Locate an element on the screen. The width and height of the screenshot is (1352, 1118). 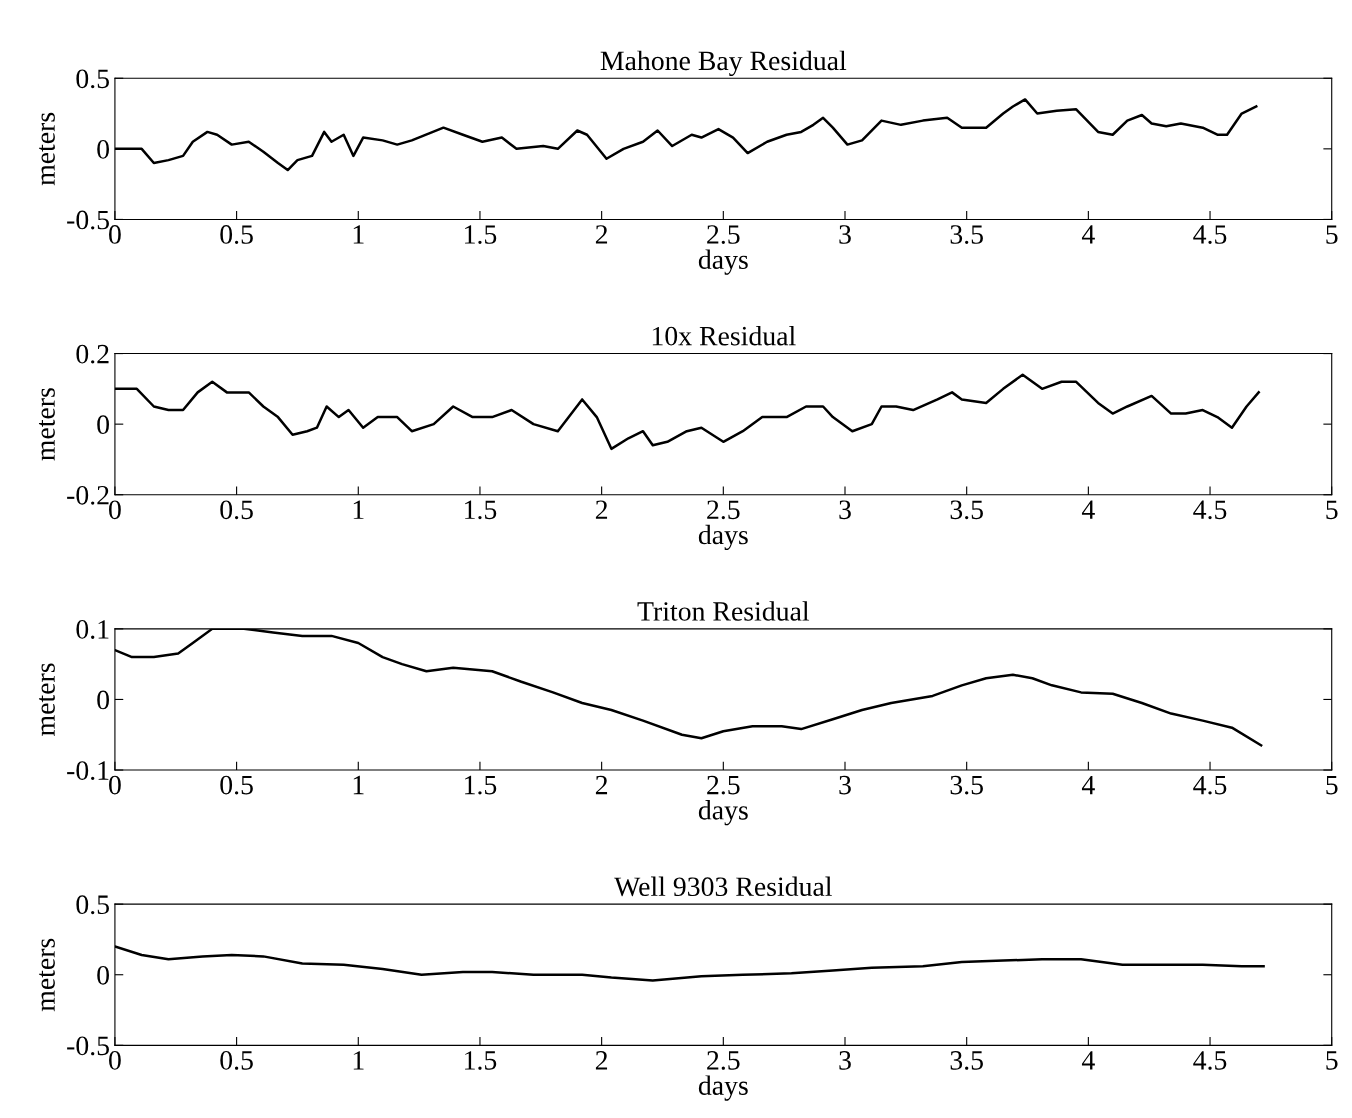
chart-title: Well 9303 Residual is located at coordinates (723, 886).